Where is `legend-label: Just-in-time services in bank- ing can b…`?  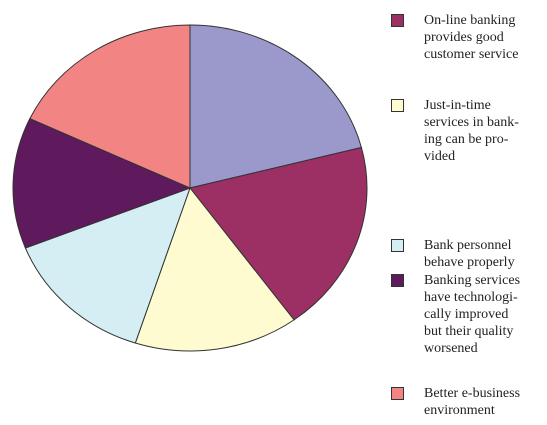 legend-label: Just-in-time services in bank- ing can b… is located at coordinates (471, 131).